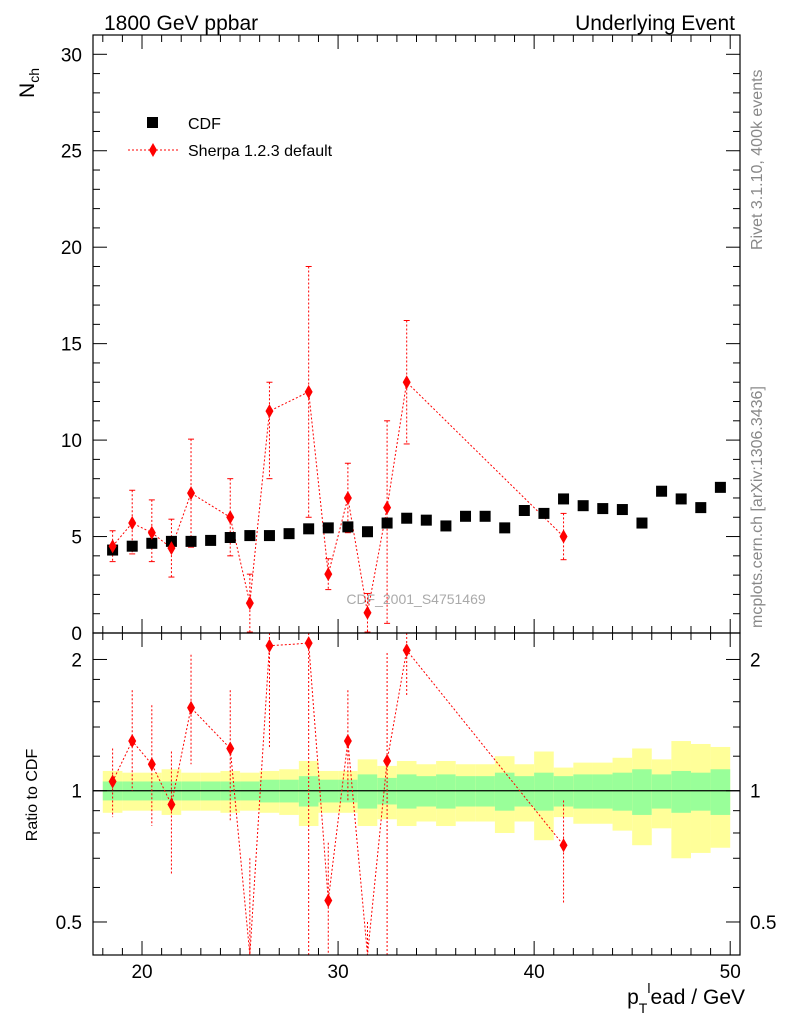  Describe the element at coordinates (534, 972) in the screenshot. I see `x-tick-label: 40` at that location.